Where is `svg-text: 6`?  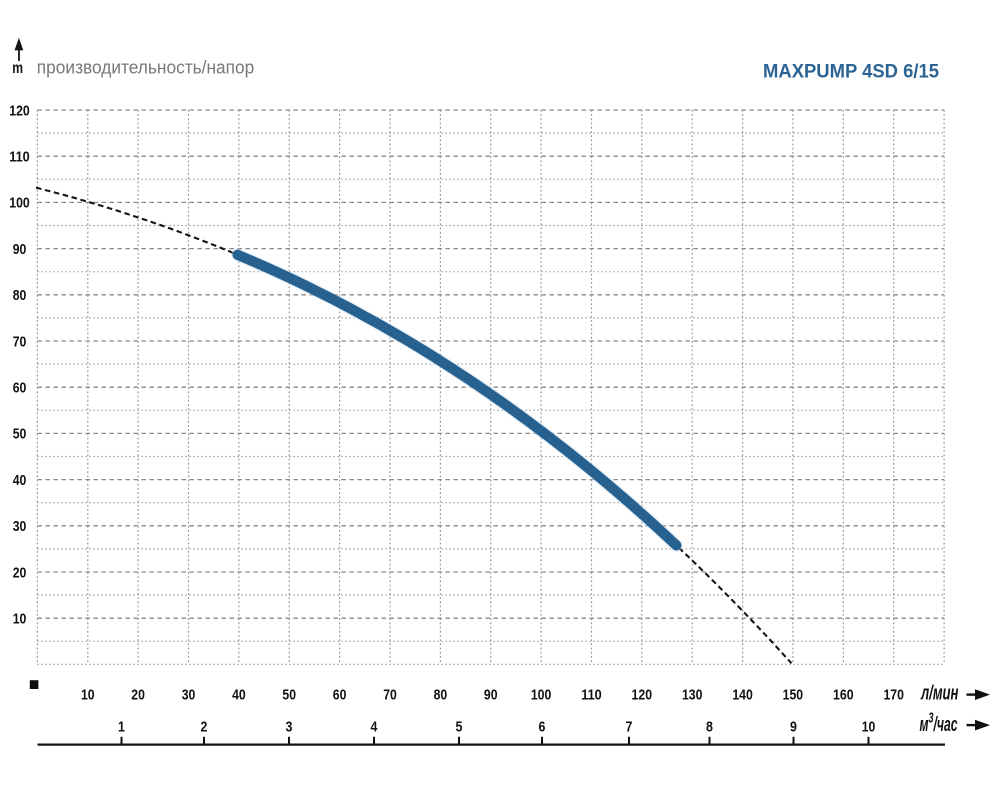 svg-text: 6 is located at coordinates (542, 726).